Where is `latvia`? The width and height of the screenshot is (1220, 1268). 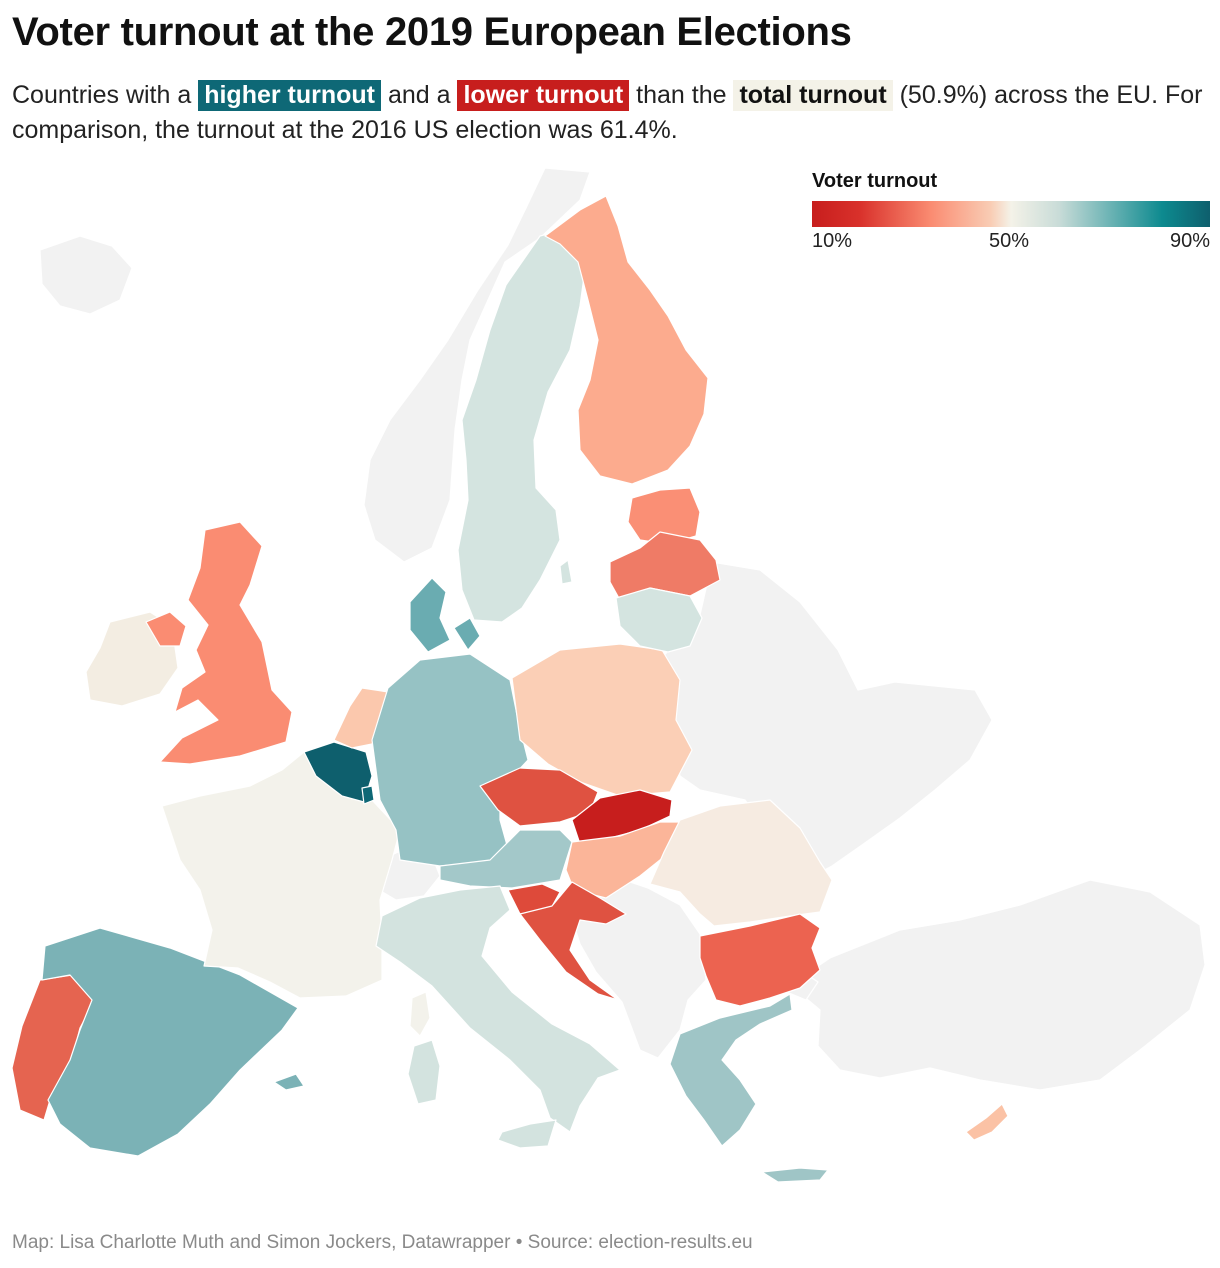 latvia is located at coordinates (665, 566).